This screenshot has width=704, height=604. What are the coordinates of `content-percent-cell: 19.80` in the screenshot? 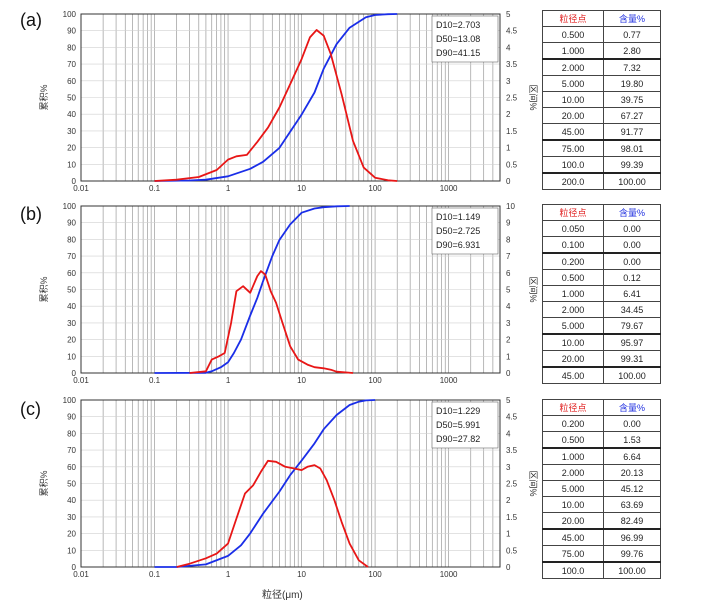 It's located at (632, 83).